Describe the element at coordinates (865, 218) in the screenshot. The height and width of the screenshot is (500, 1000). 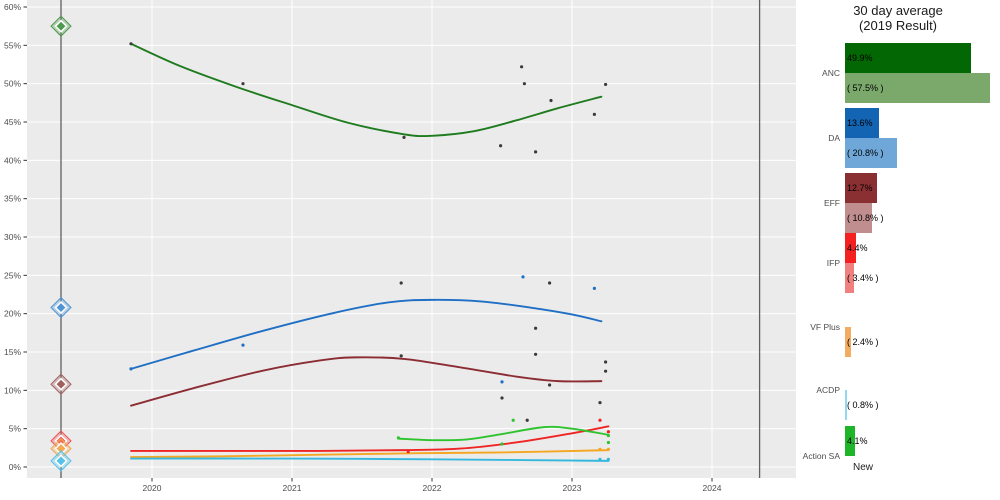
I see `result-2019-value-eff: ( 10.8% )` at that location.